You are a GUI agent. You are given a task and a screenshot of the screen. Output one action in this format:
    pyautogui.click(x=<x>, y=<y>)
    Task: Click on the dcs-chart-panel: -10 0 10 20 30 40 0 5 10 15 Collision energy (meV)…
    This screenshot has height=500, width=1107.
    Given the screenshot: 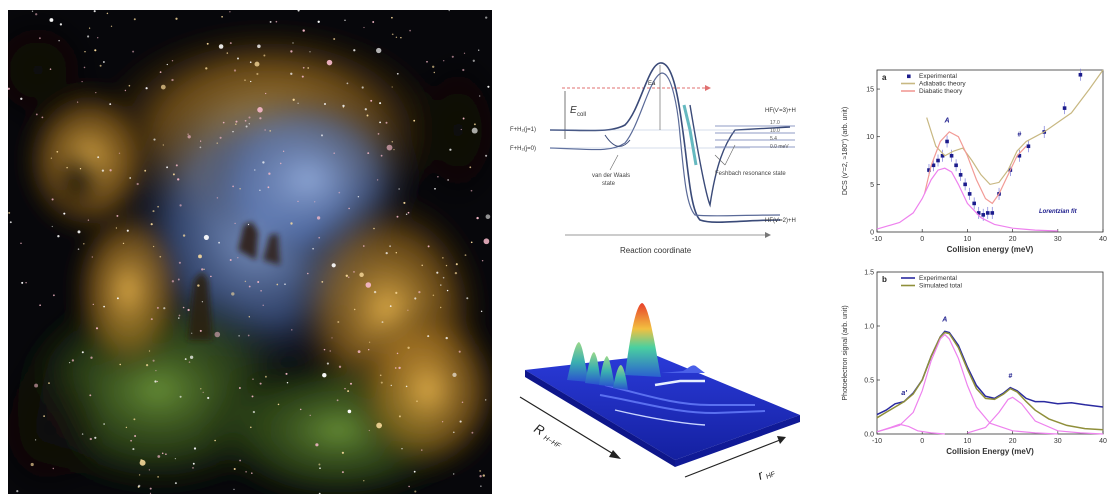 What is the action you would take?
    pyautogui.click(x=971, y=160)
    